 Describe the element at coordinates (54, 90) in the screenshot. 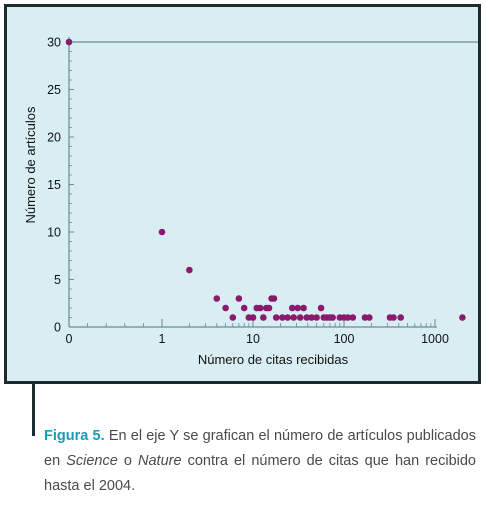

I see `y-tick-label: 25` at that location.